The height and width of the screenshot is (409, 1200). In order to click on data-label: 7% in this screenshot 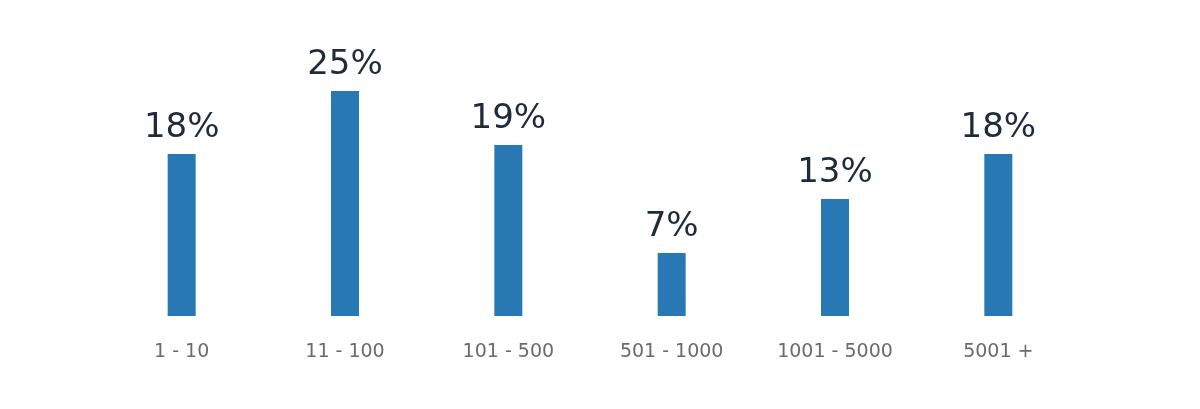, I will do `click(671, 224)`.